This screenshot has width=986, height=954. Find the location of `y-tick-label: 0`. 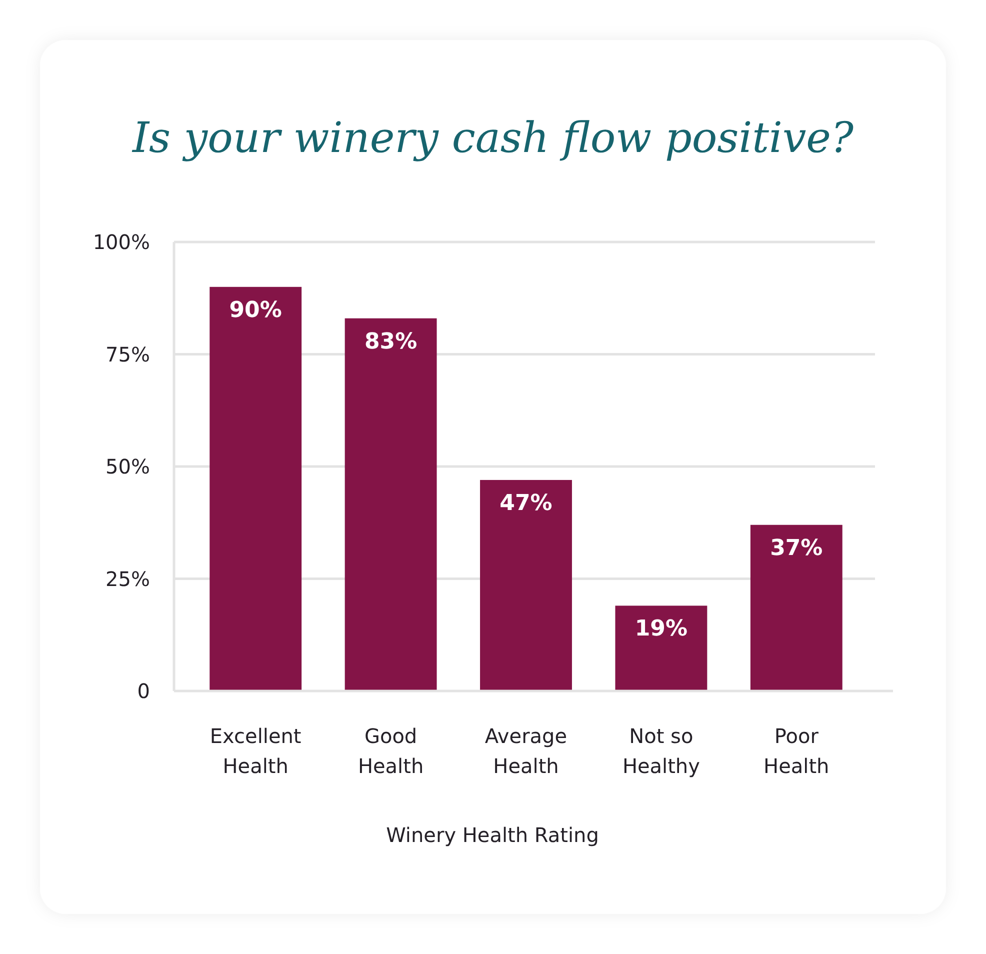

y-tick-label: 0 is located at coordinates (143, 691).